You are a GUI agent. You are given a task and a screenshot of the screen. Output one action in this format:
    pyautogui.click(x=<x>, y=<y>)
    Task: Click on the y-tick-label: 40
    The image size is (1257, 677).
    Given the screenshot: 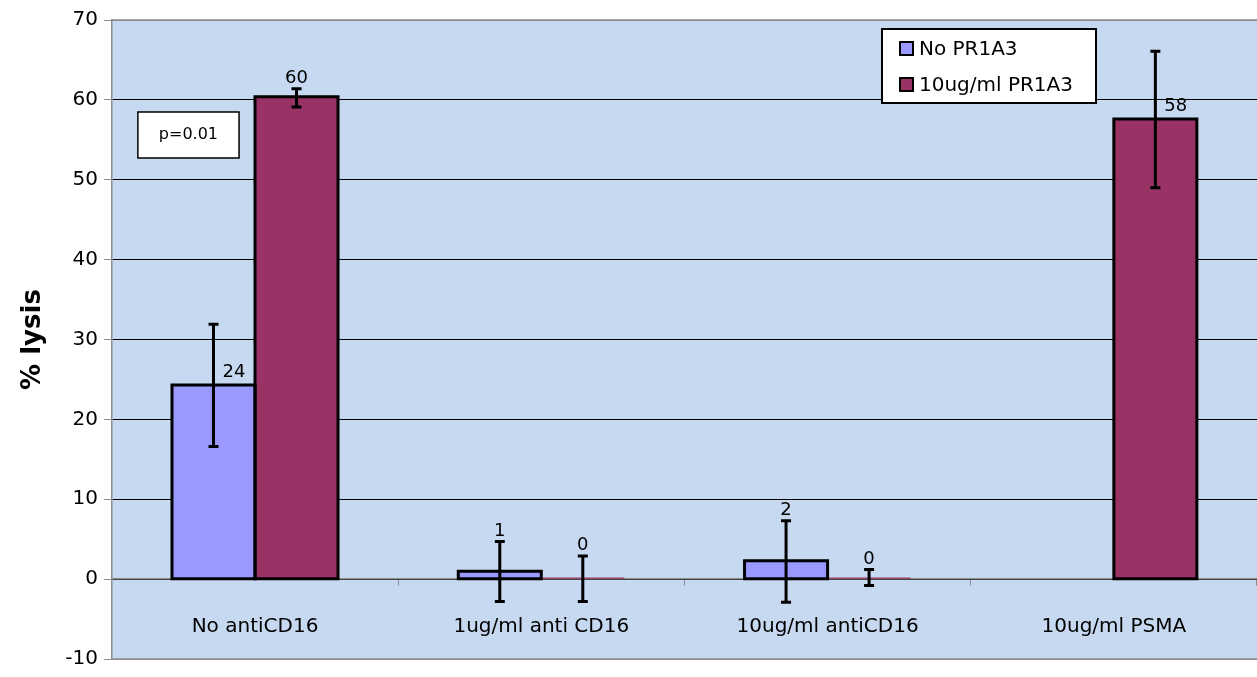 What is the action you would take?
    pyautogui.click(x=85, y=257)
    